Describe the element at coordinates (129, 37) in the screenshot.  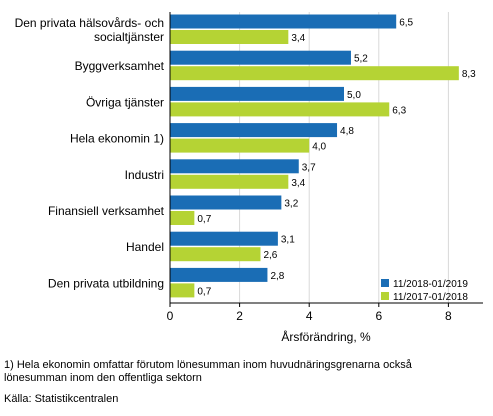
I see `category-label-0-1: socialtjänster` at that location.